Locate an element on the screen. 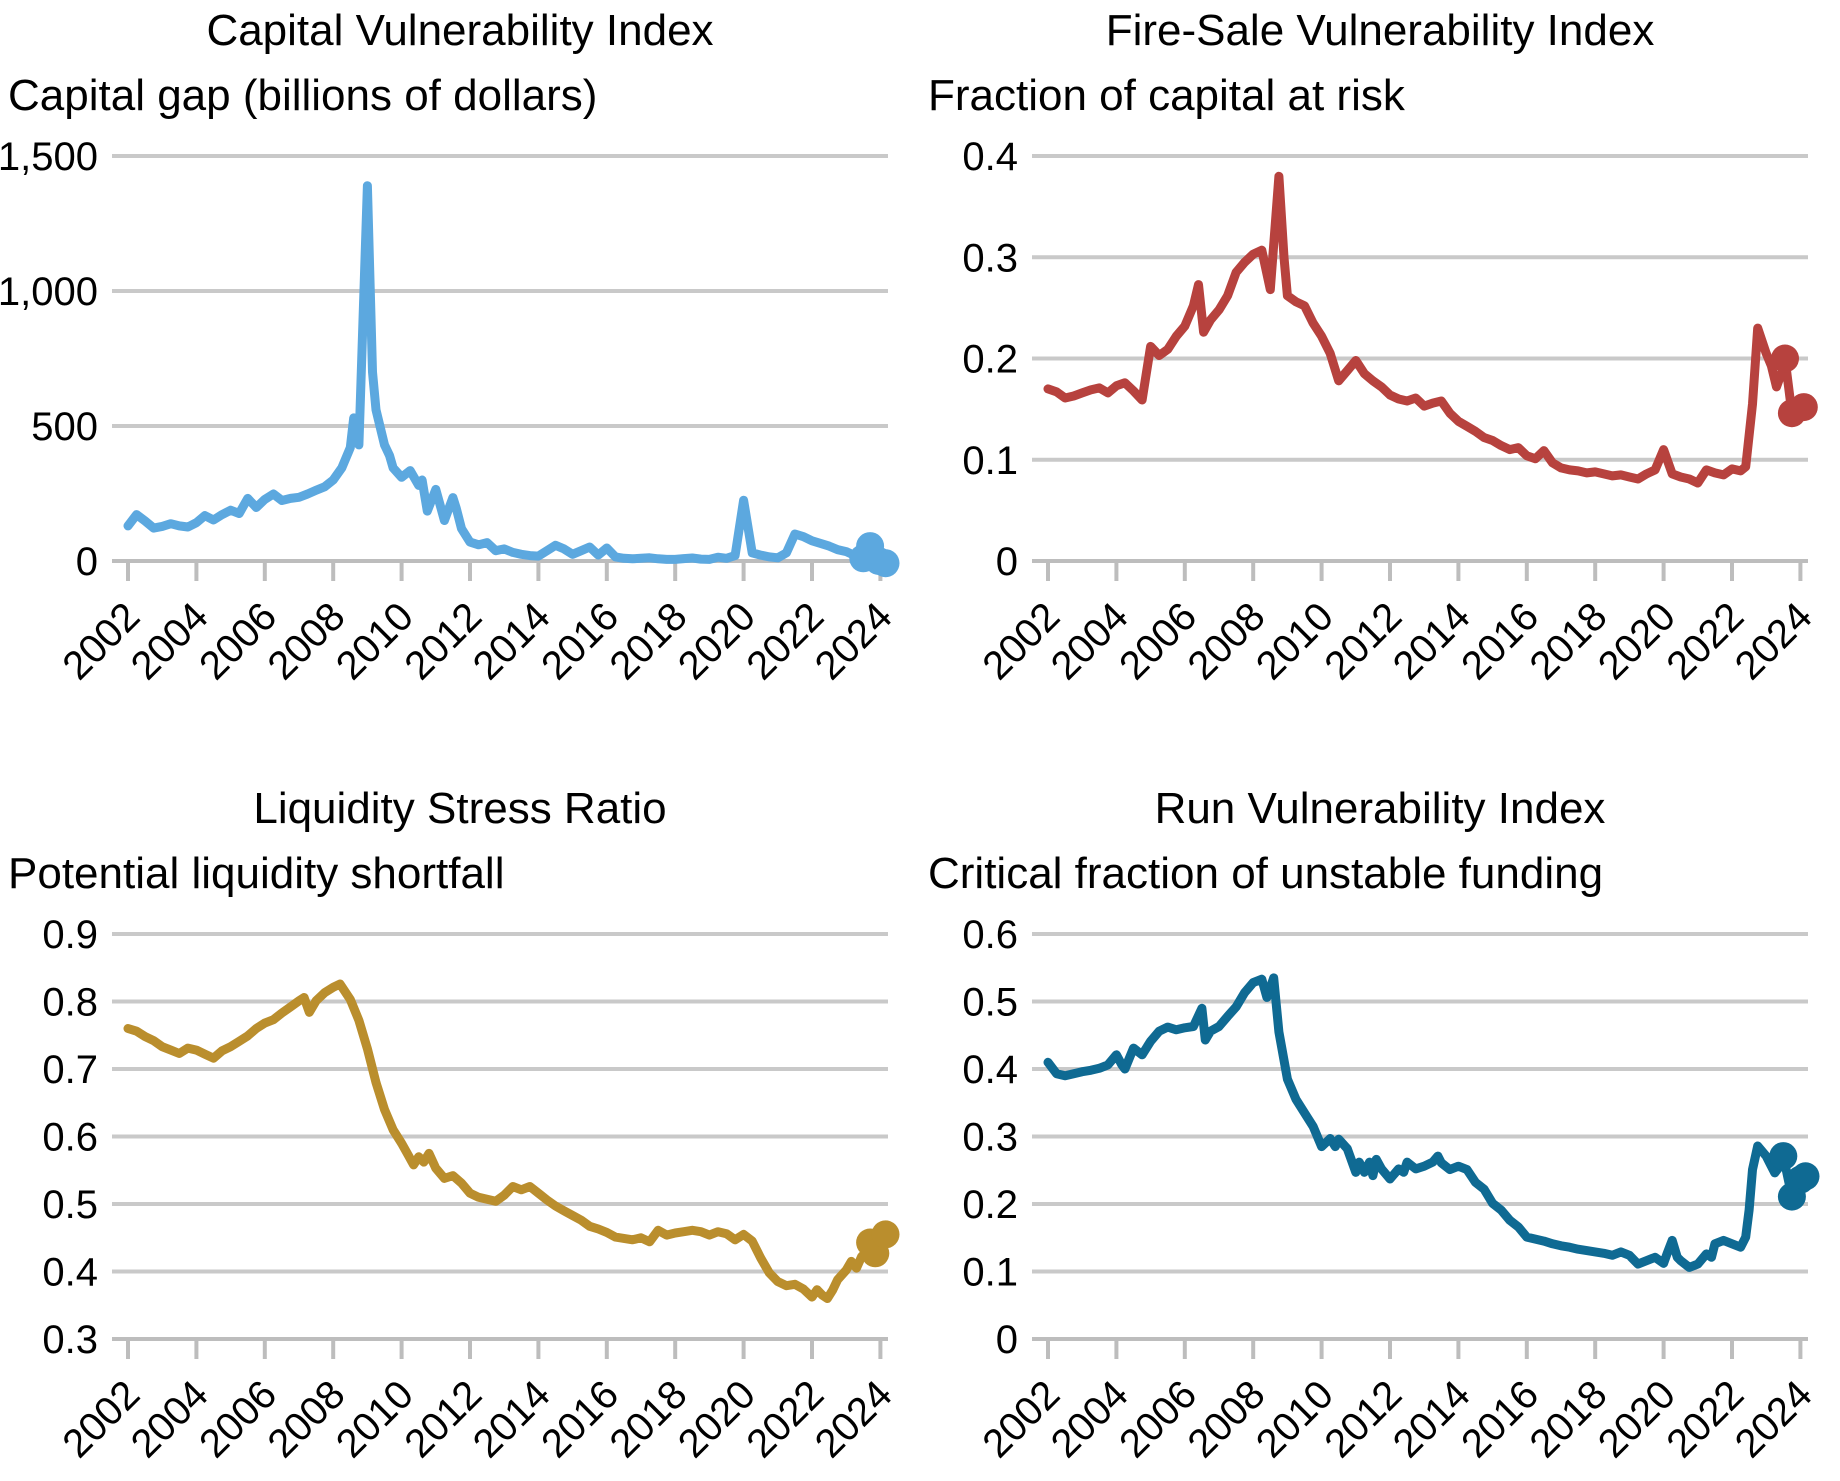  chart-title-liquidity: Liquidity Stress Ratio is located at coordinates (460, 808).